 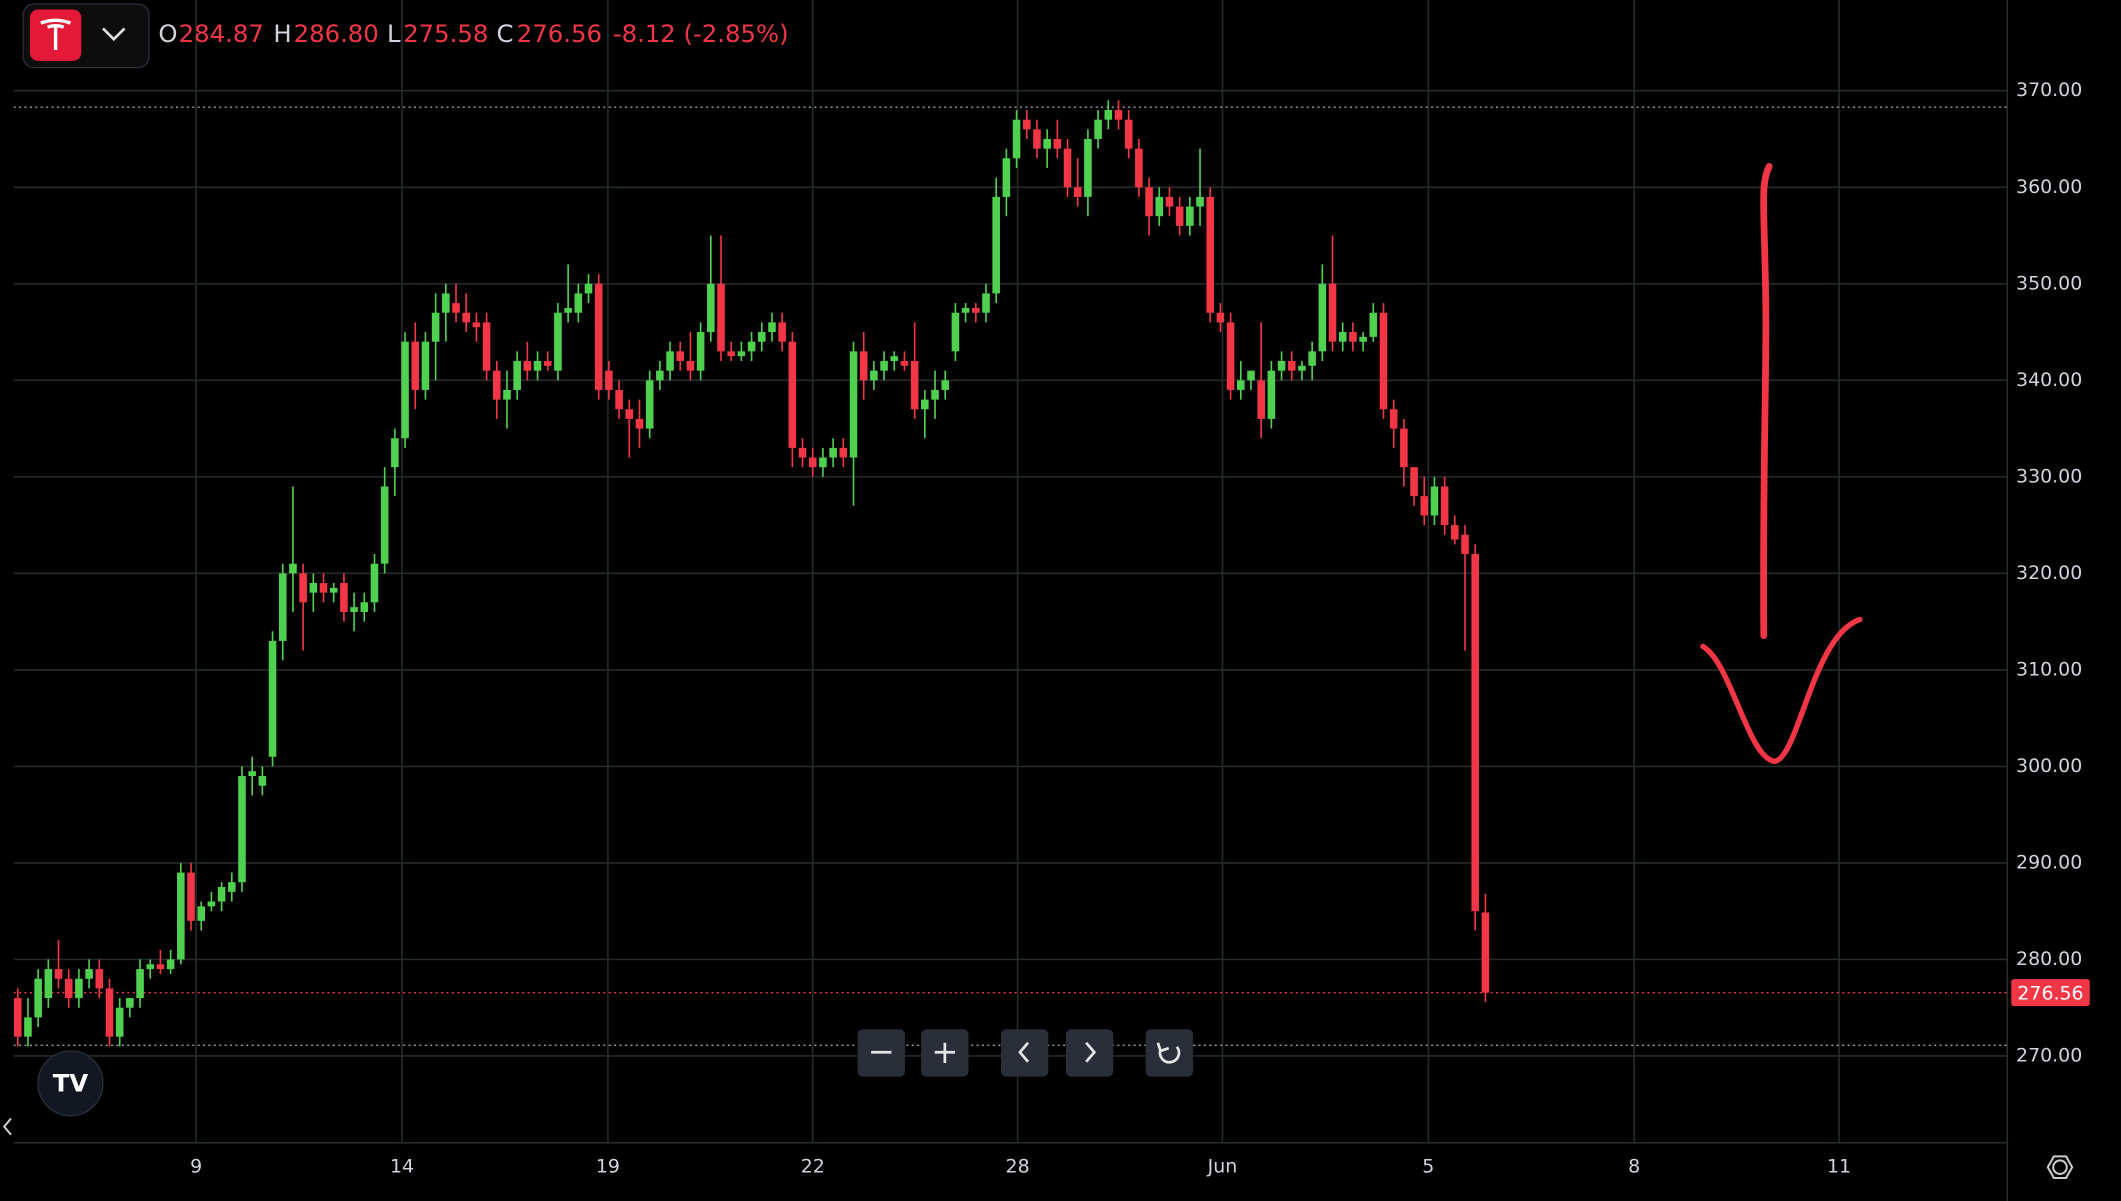 I want to click on tradingview-glyph: TV, so click(x=71, y=1083).